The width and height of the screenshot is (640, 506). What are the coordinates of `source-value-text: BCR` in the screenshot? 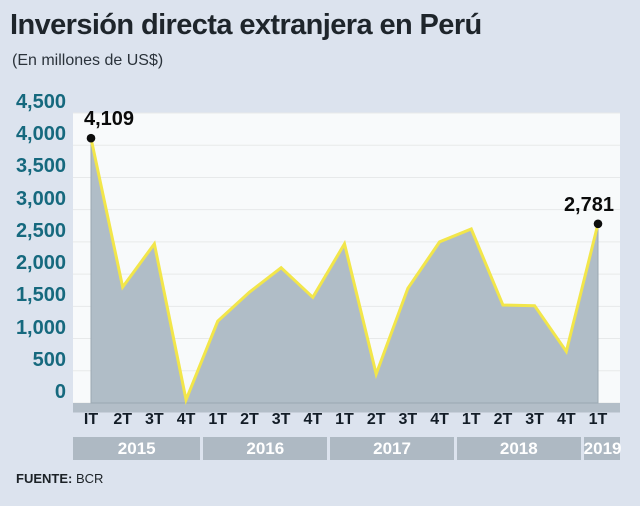 It's located at (89, 478).